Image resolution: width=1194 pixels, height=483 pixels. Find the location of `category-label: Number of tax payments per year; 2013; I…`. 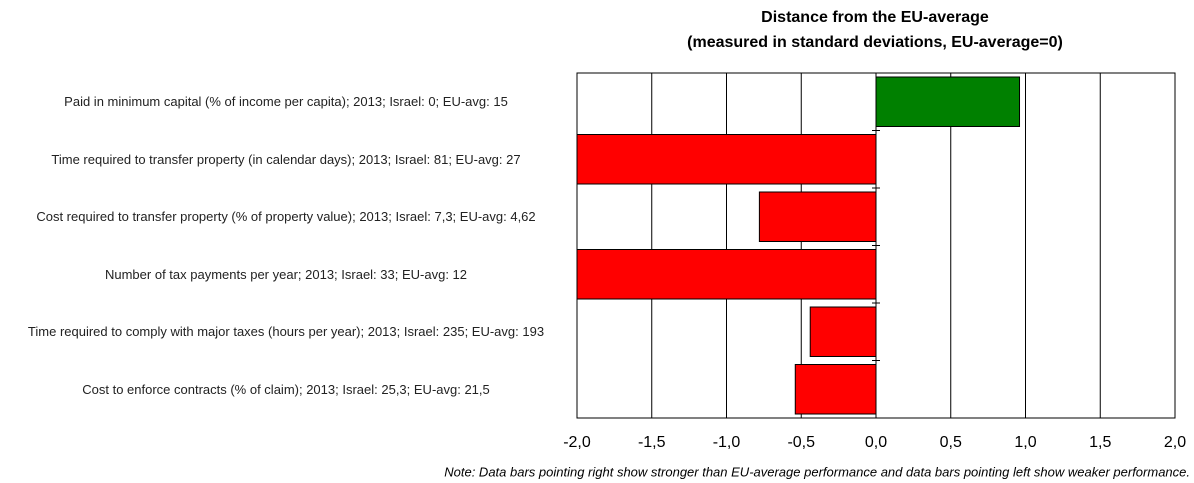

category-label: Number of tax payments per year; 2013; I… is located at coordinates (285, 274).